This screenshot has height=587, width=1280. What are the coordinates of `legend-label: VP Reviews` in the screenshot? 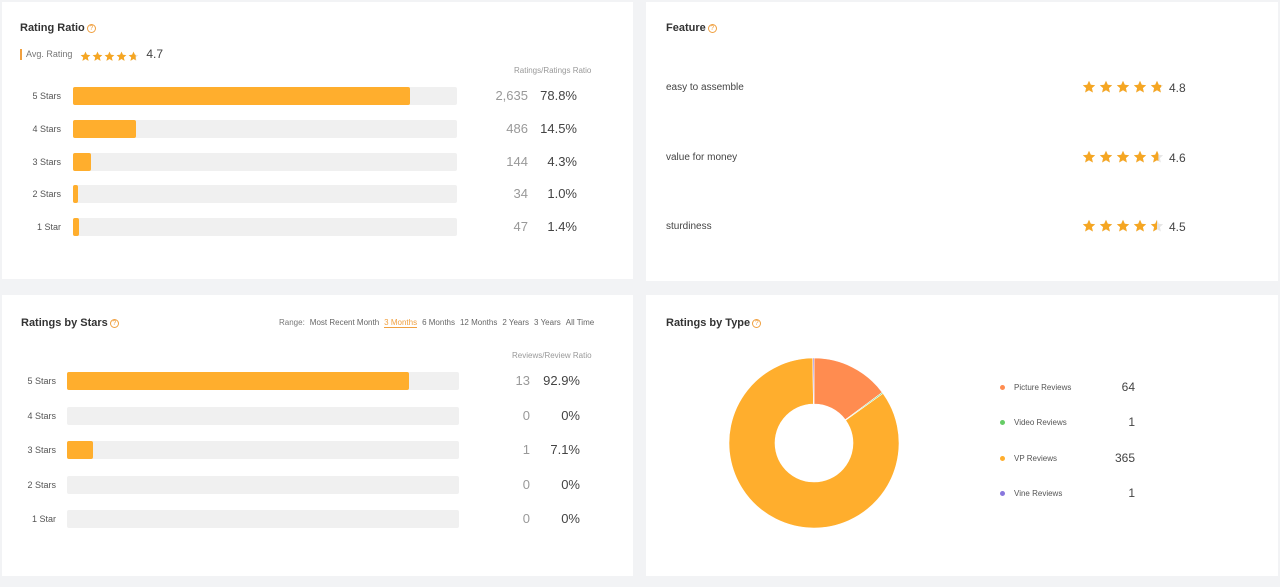 It's located at (1035, 458).